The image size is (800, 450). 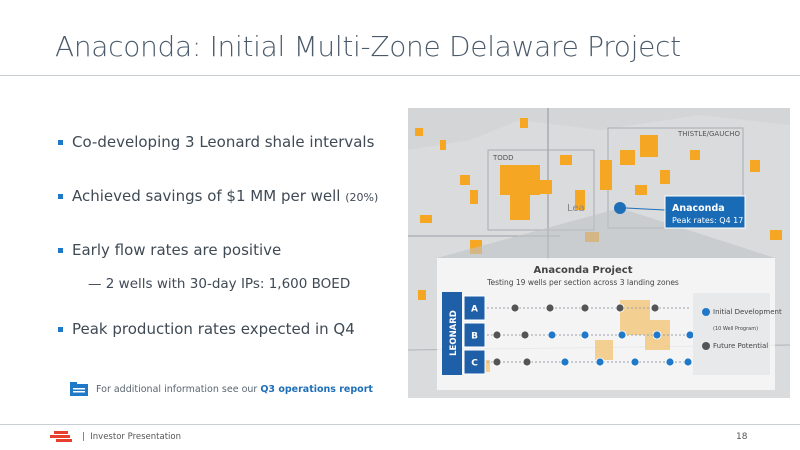 What do you see at coordinates (177, 250) in the screenshot?
I see `bullet-text: Early flow rates are positive` at bounding box center [177, 250].